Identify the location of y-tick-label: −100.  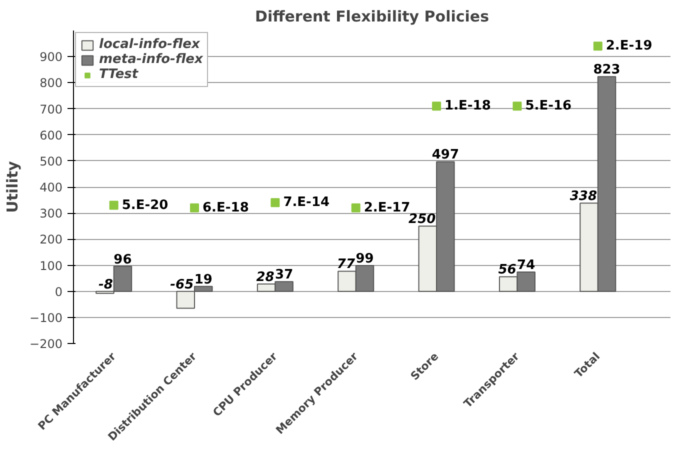
(46, 317).